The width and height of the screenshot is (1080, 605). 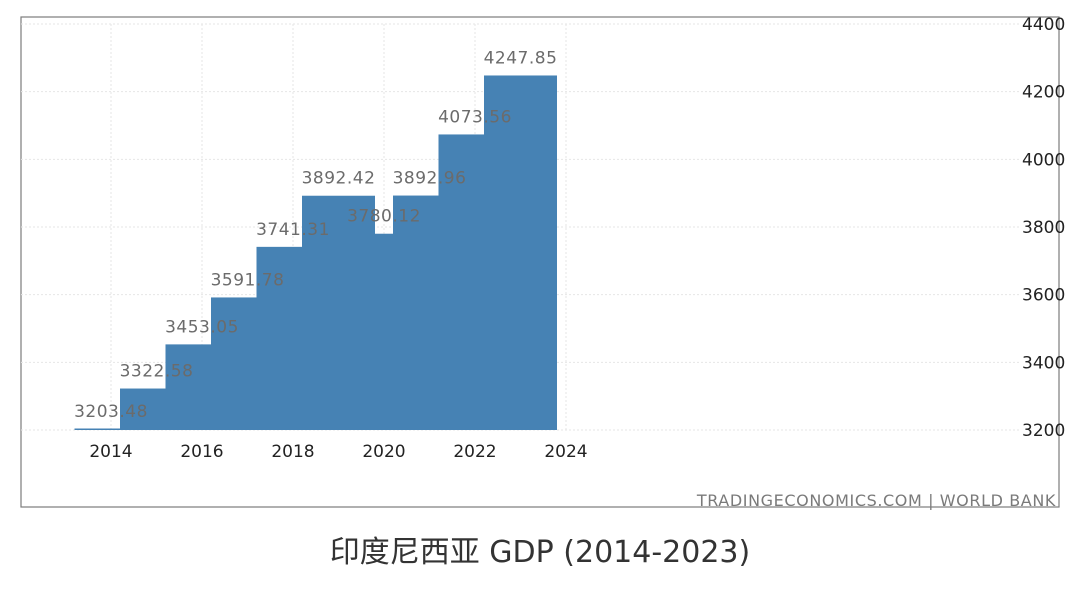 I want to click on data-label-2023: 4247.85, so click(x=521, y=58).